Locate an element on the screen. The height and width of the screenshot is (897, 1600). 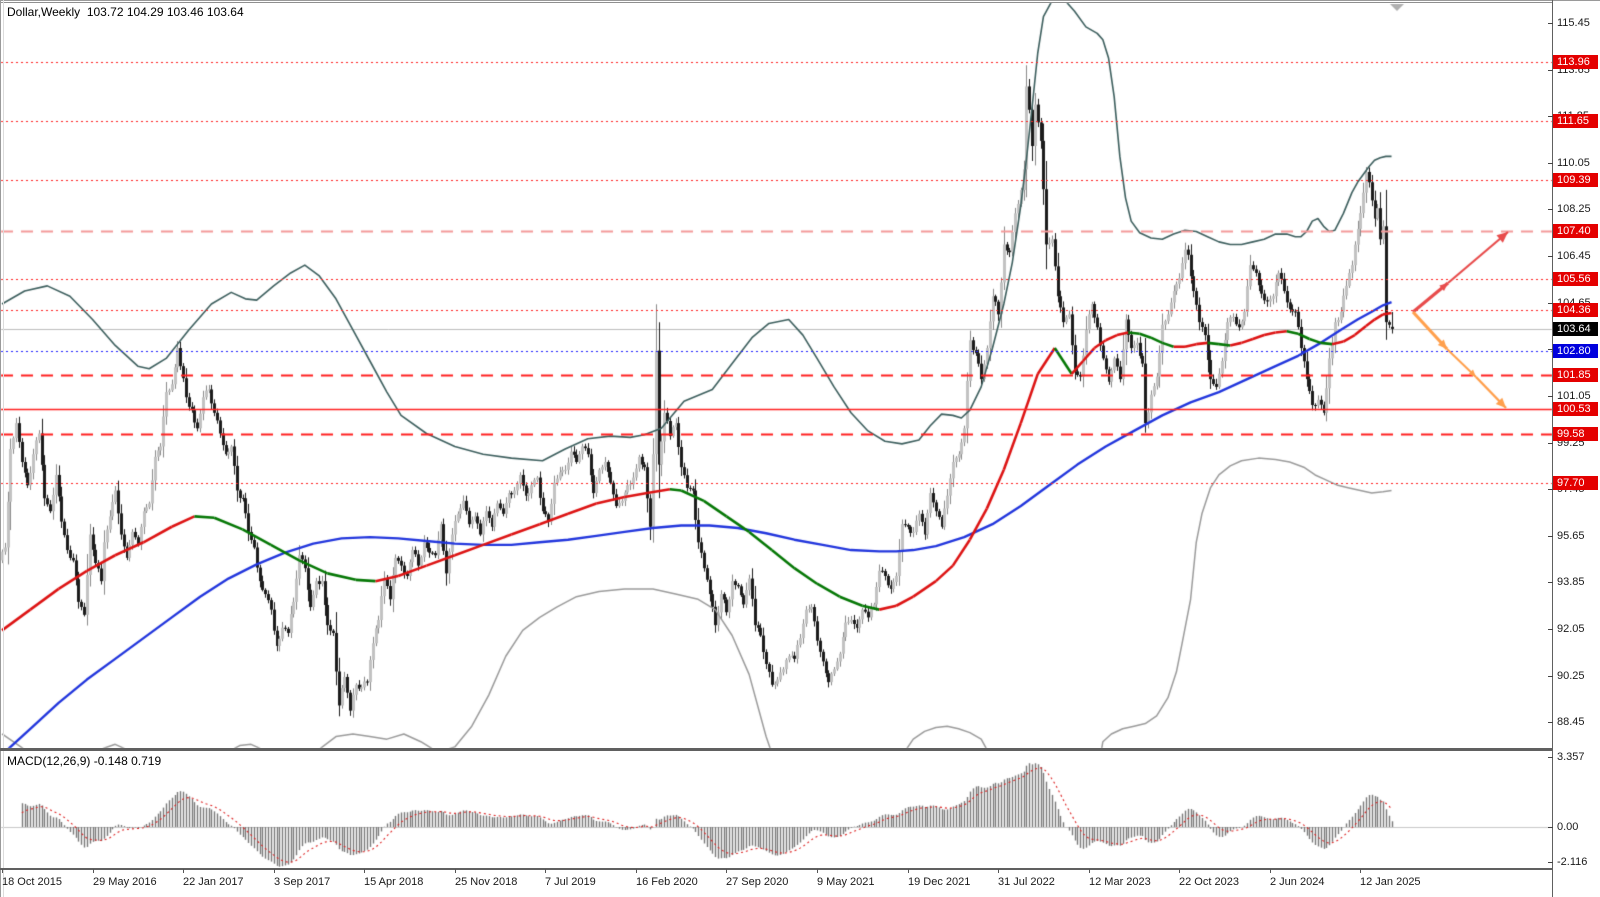
price-tick-label: 108.25 is located at coordinates (1574, 209).